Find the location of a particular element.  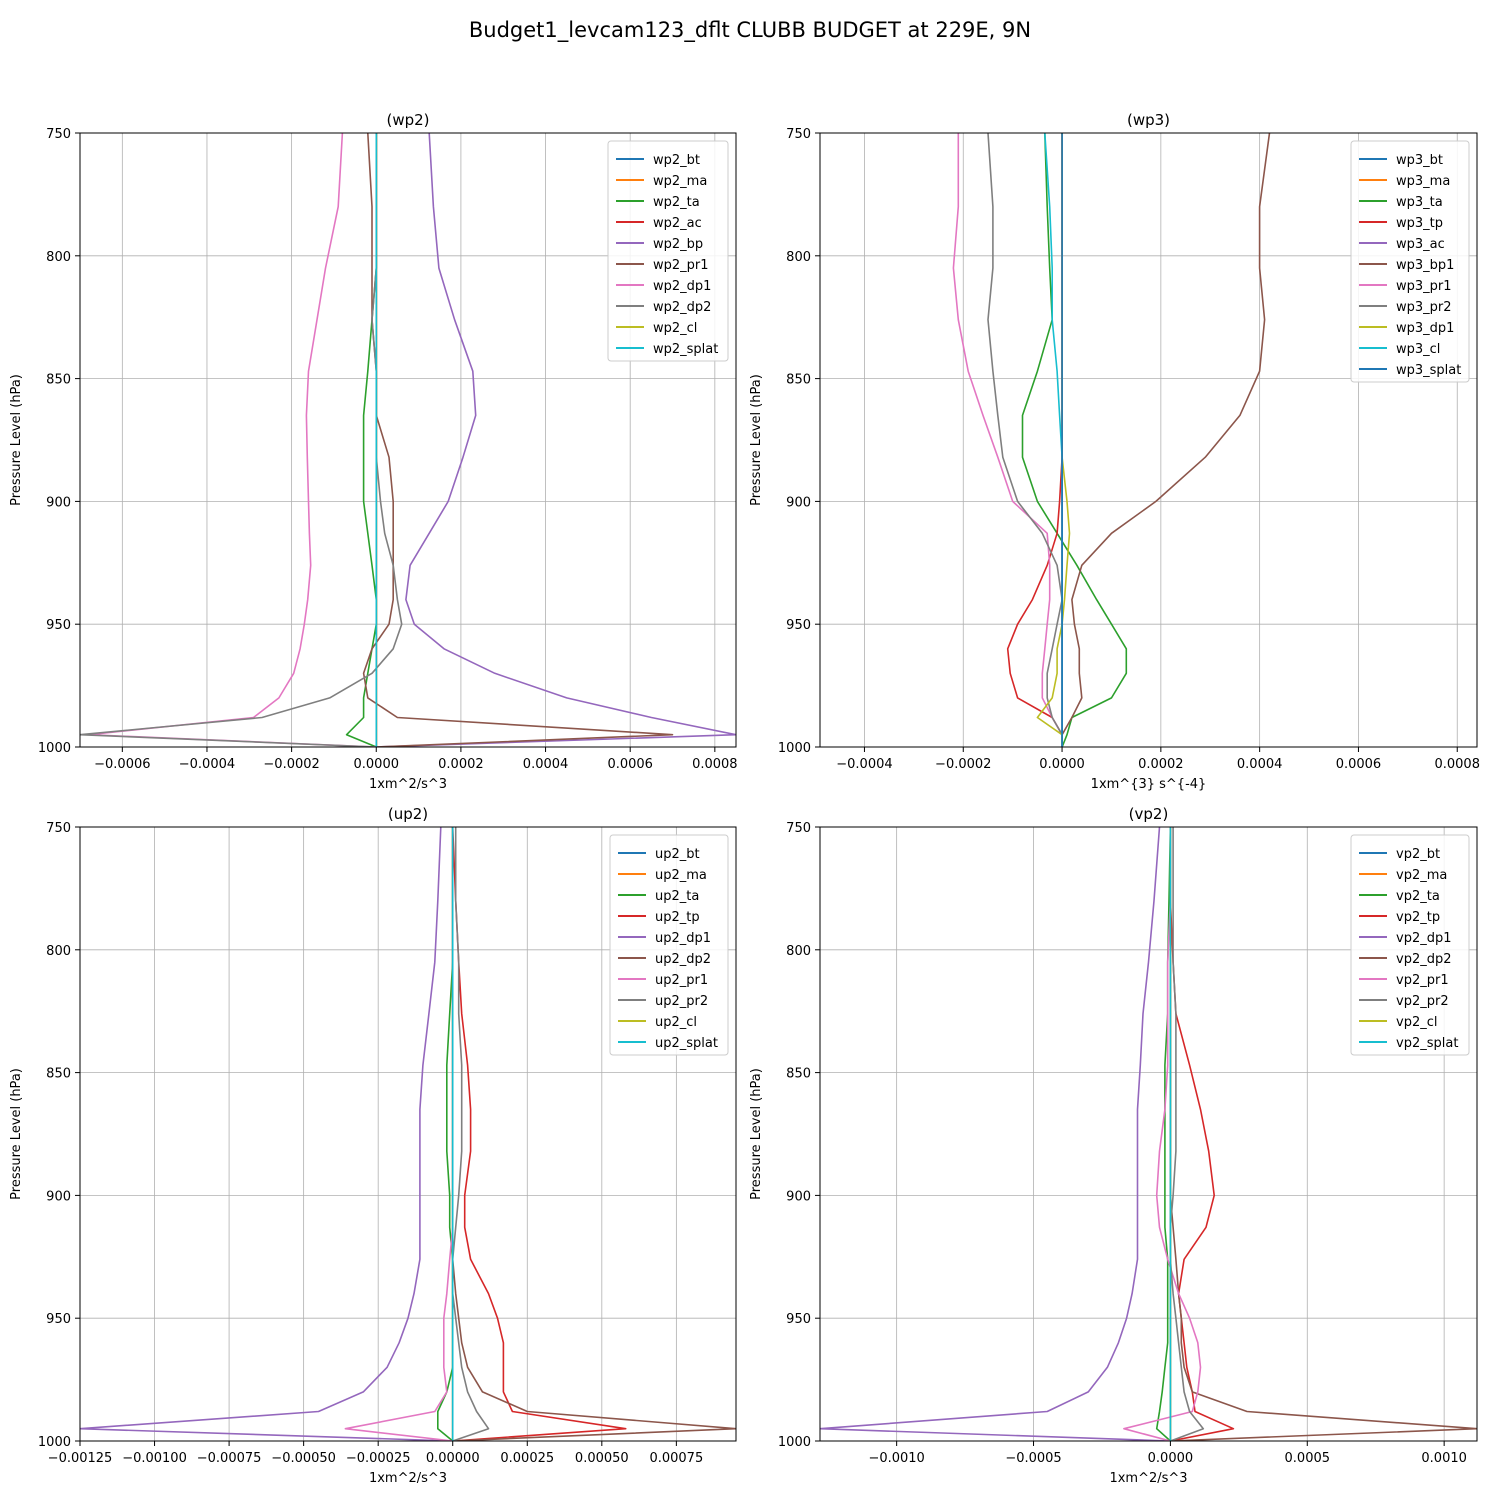

legend-label: wp2_bp is located at coordinates (678, 244).